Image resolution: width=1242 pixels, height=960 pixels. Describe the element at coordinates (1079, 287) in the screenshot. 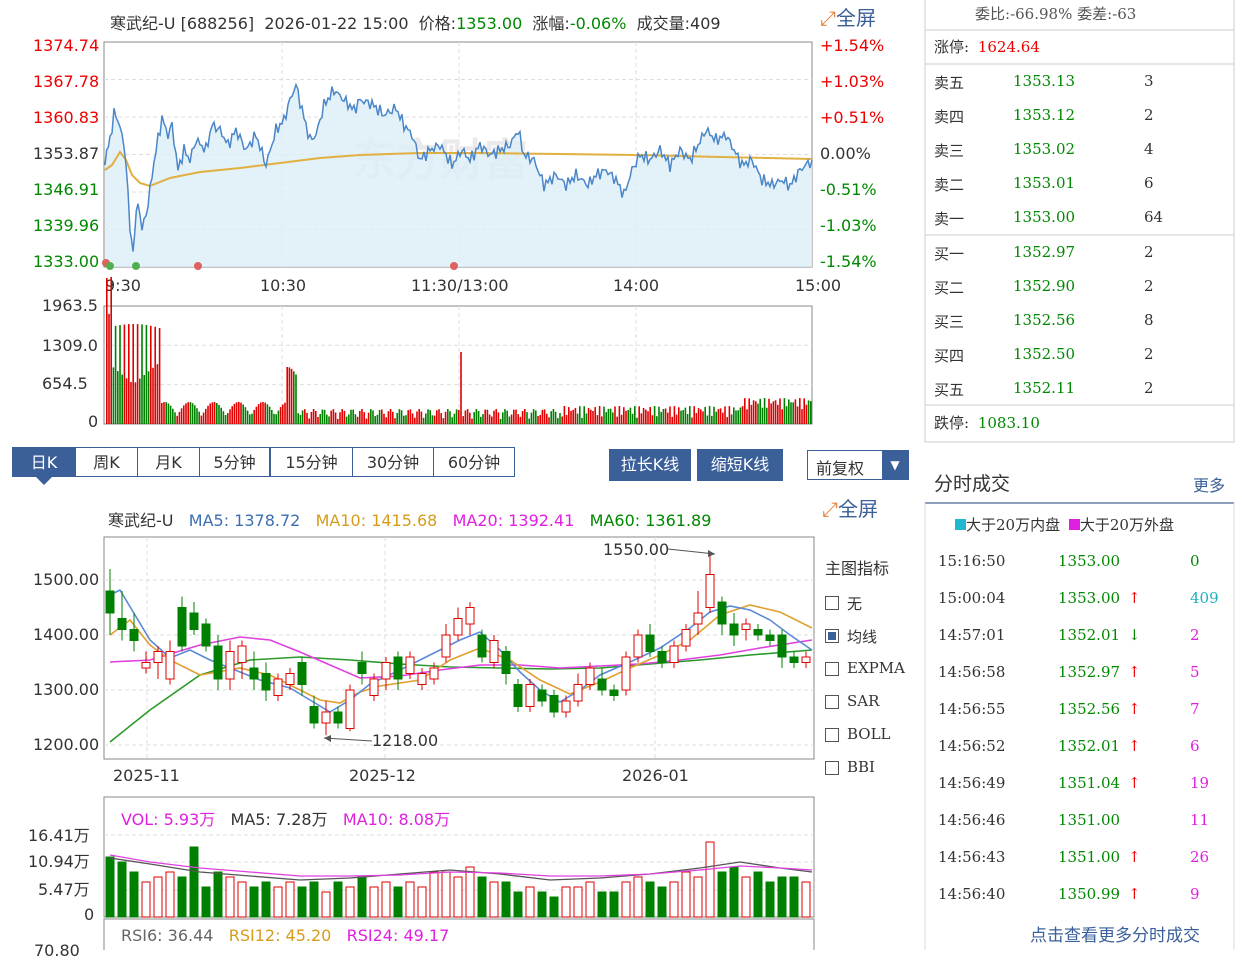

I see `bid-row: 买二 1352.90 2` at that location.